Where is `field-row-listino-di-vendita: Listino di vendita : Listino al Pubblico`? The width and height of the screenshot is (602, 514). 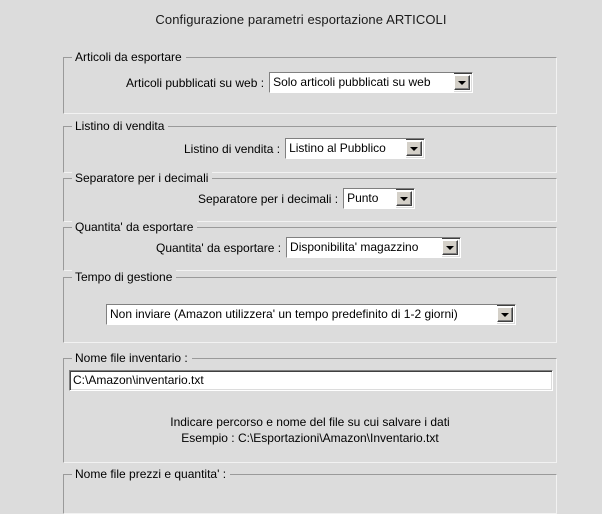 field-row-listino-di-vendita: Listino di vendita : Listino al Pubblico is located at coordinates (305, 148).